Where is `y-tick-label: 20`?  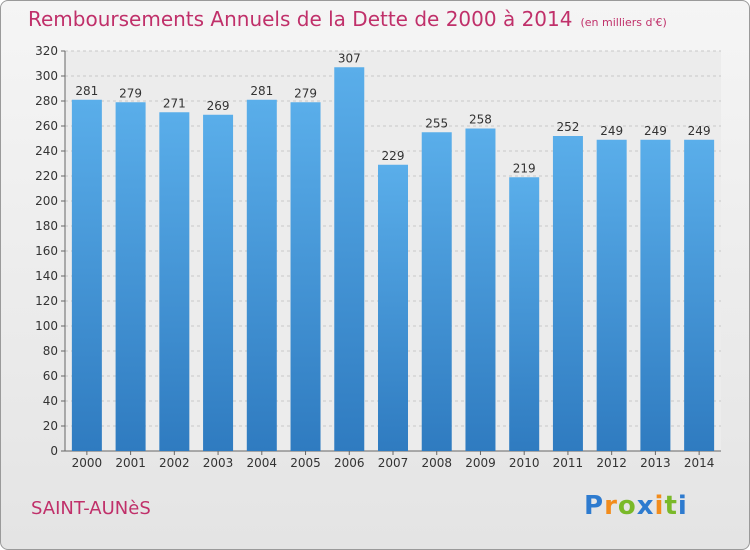 y-tick-label: 20 is located at coordinates (50, 426).